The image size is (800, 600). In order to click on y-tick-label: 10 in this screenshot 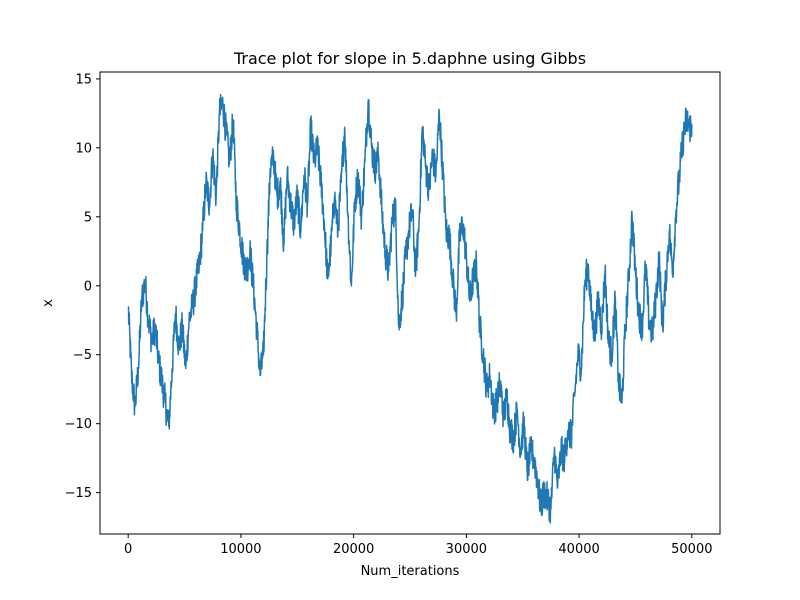, I will do `click(83, 148)`.